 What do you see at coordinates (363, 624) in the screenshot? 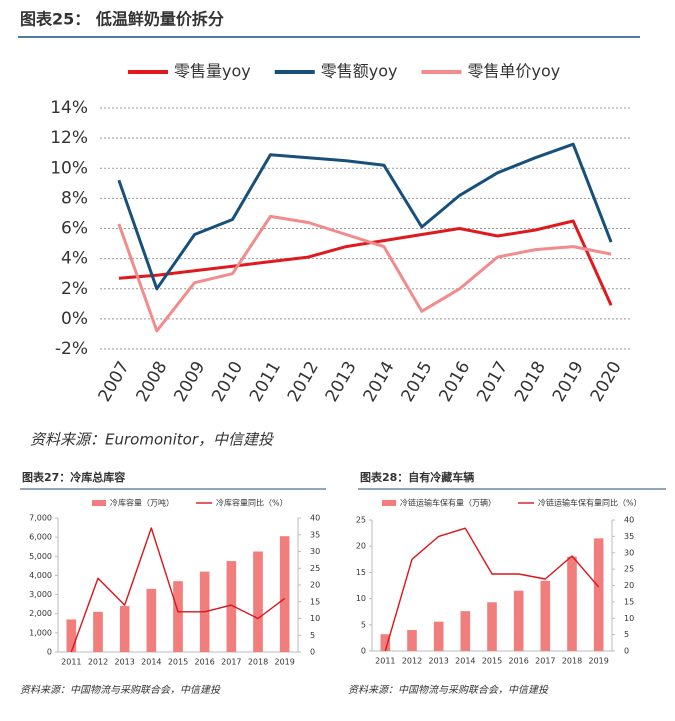
I see `y-tick-label: 5` at bounding box center [363, 624].